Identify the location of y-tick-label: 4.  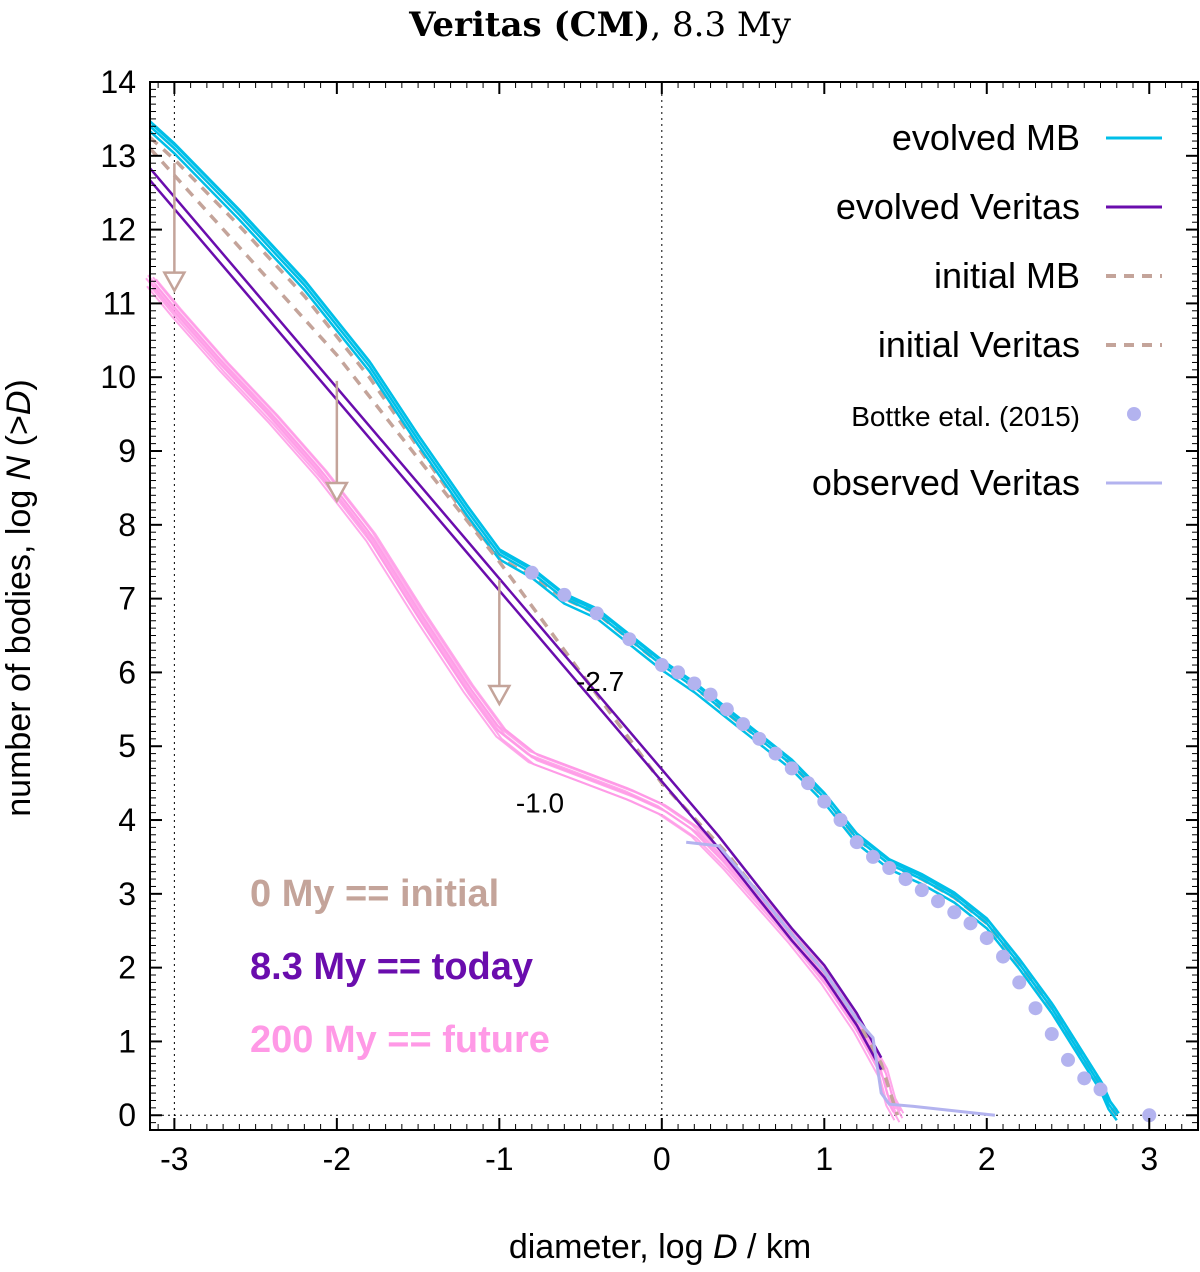
(127, 820).